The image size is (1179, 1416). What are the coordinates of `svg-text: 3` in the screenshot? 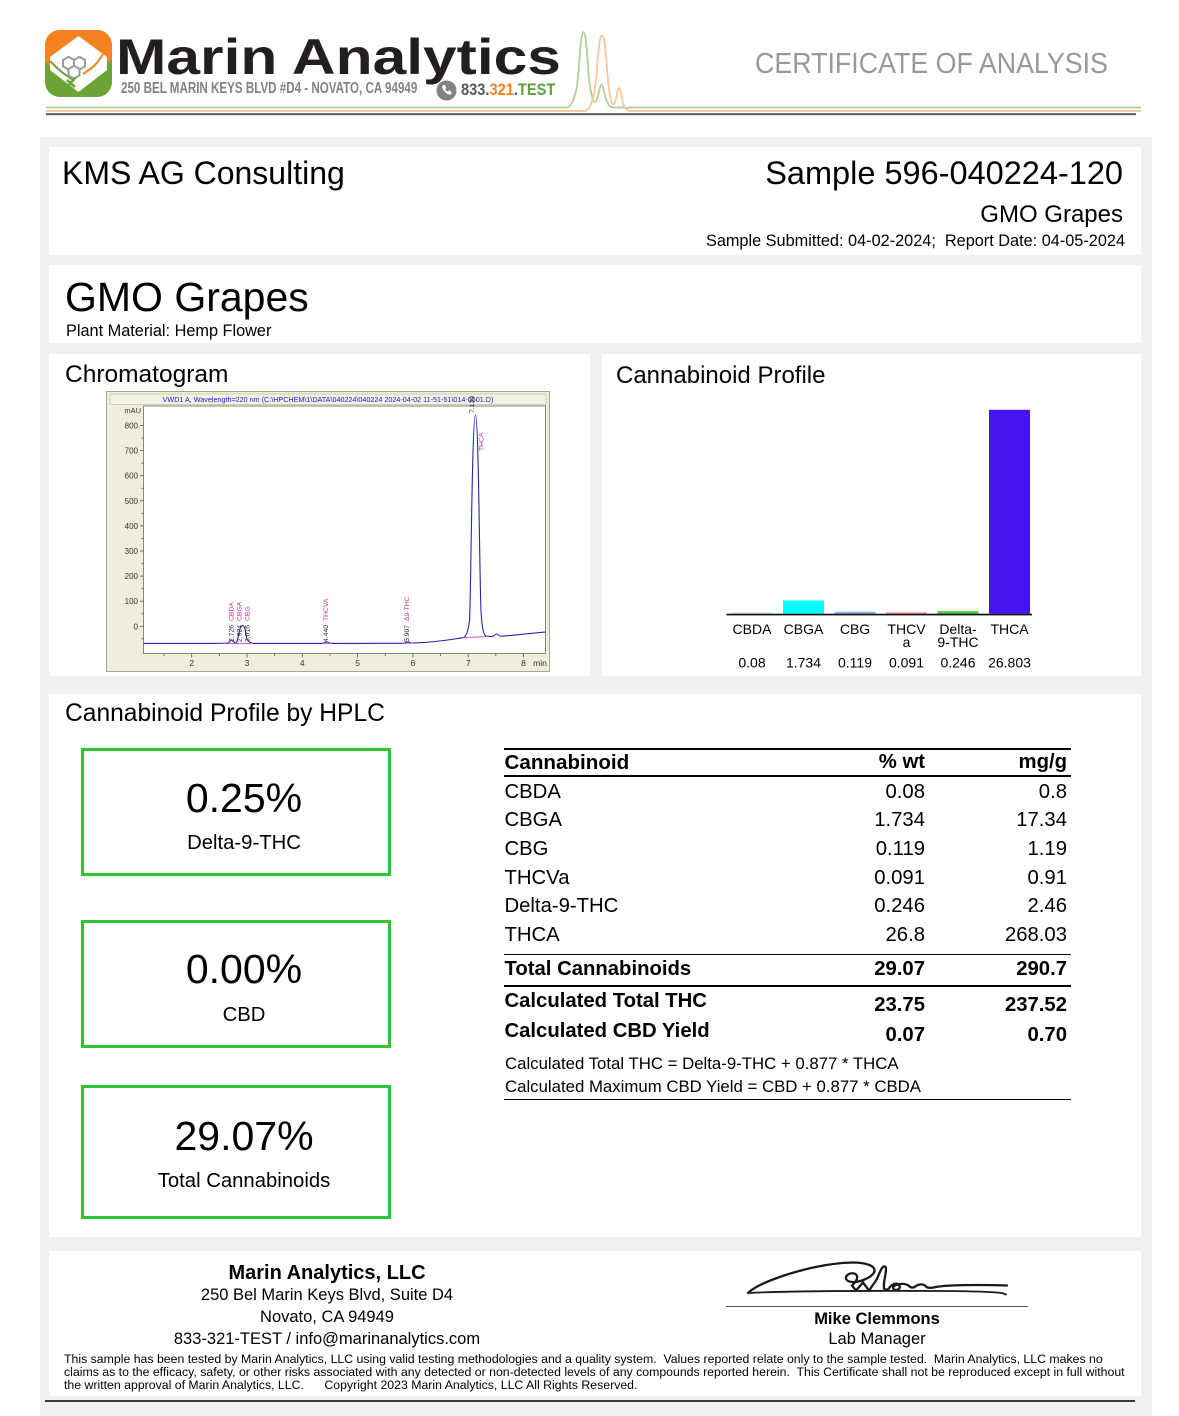 It's located at (247, 663).